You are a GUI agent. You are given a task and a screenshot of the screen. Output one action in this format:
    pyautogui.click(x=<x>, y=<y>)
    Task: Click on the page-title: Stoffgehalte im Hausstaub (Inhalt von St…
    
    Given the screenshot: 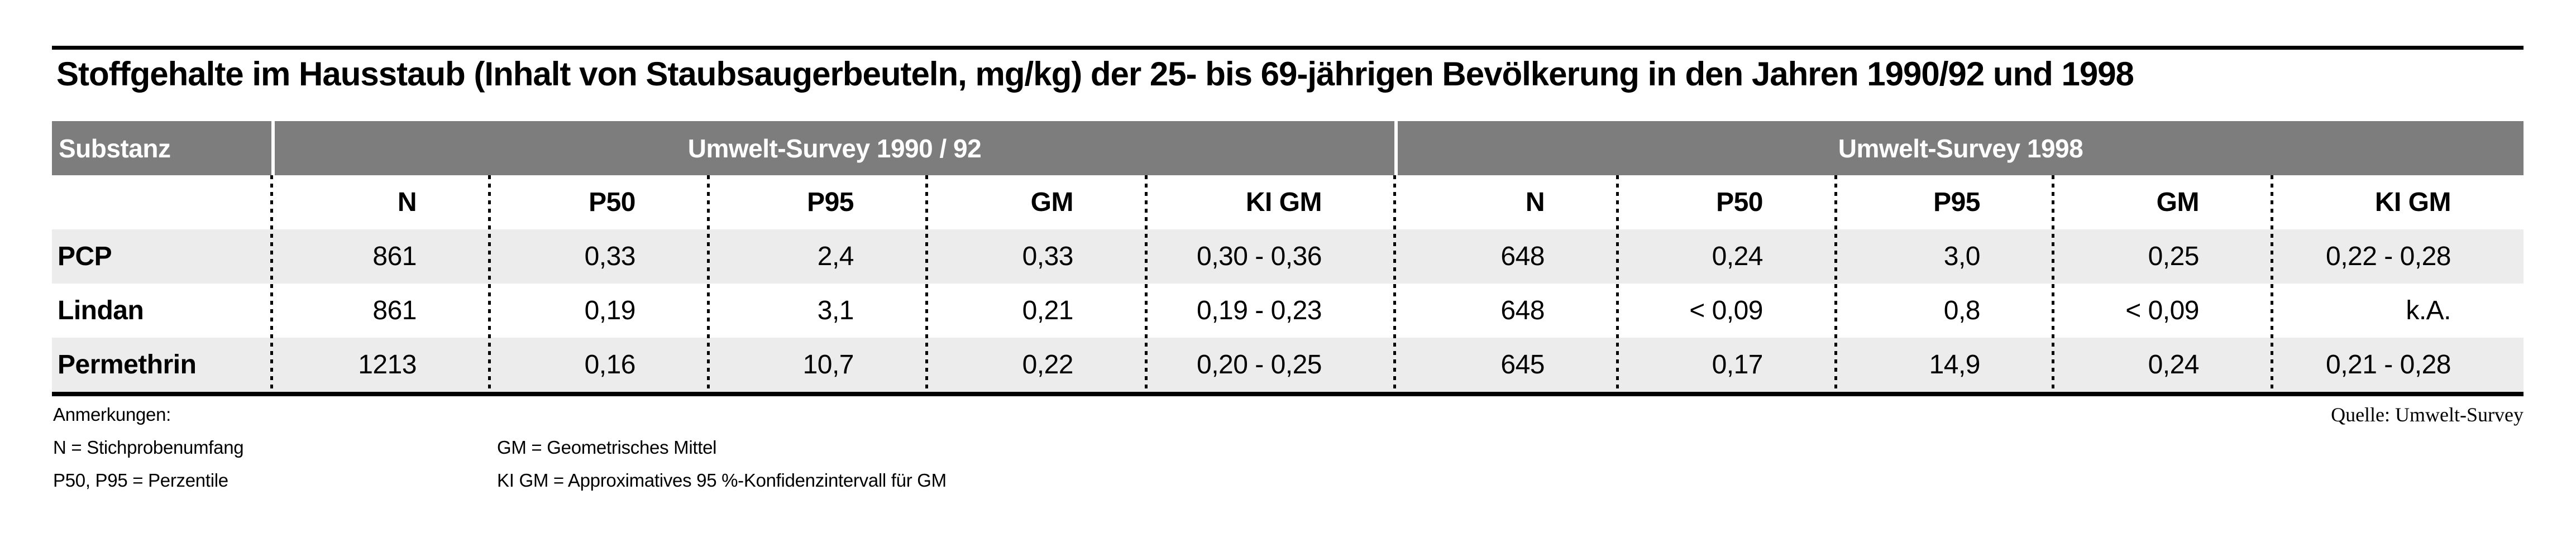 What is the action you would take?
    pyautogui.click(x=1095, y=74)
    